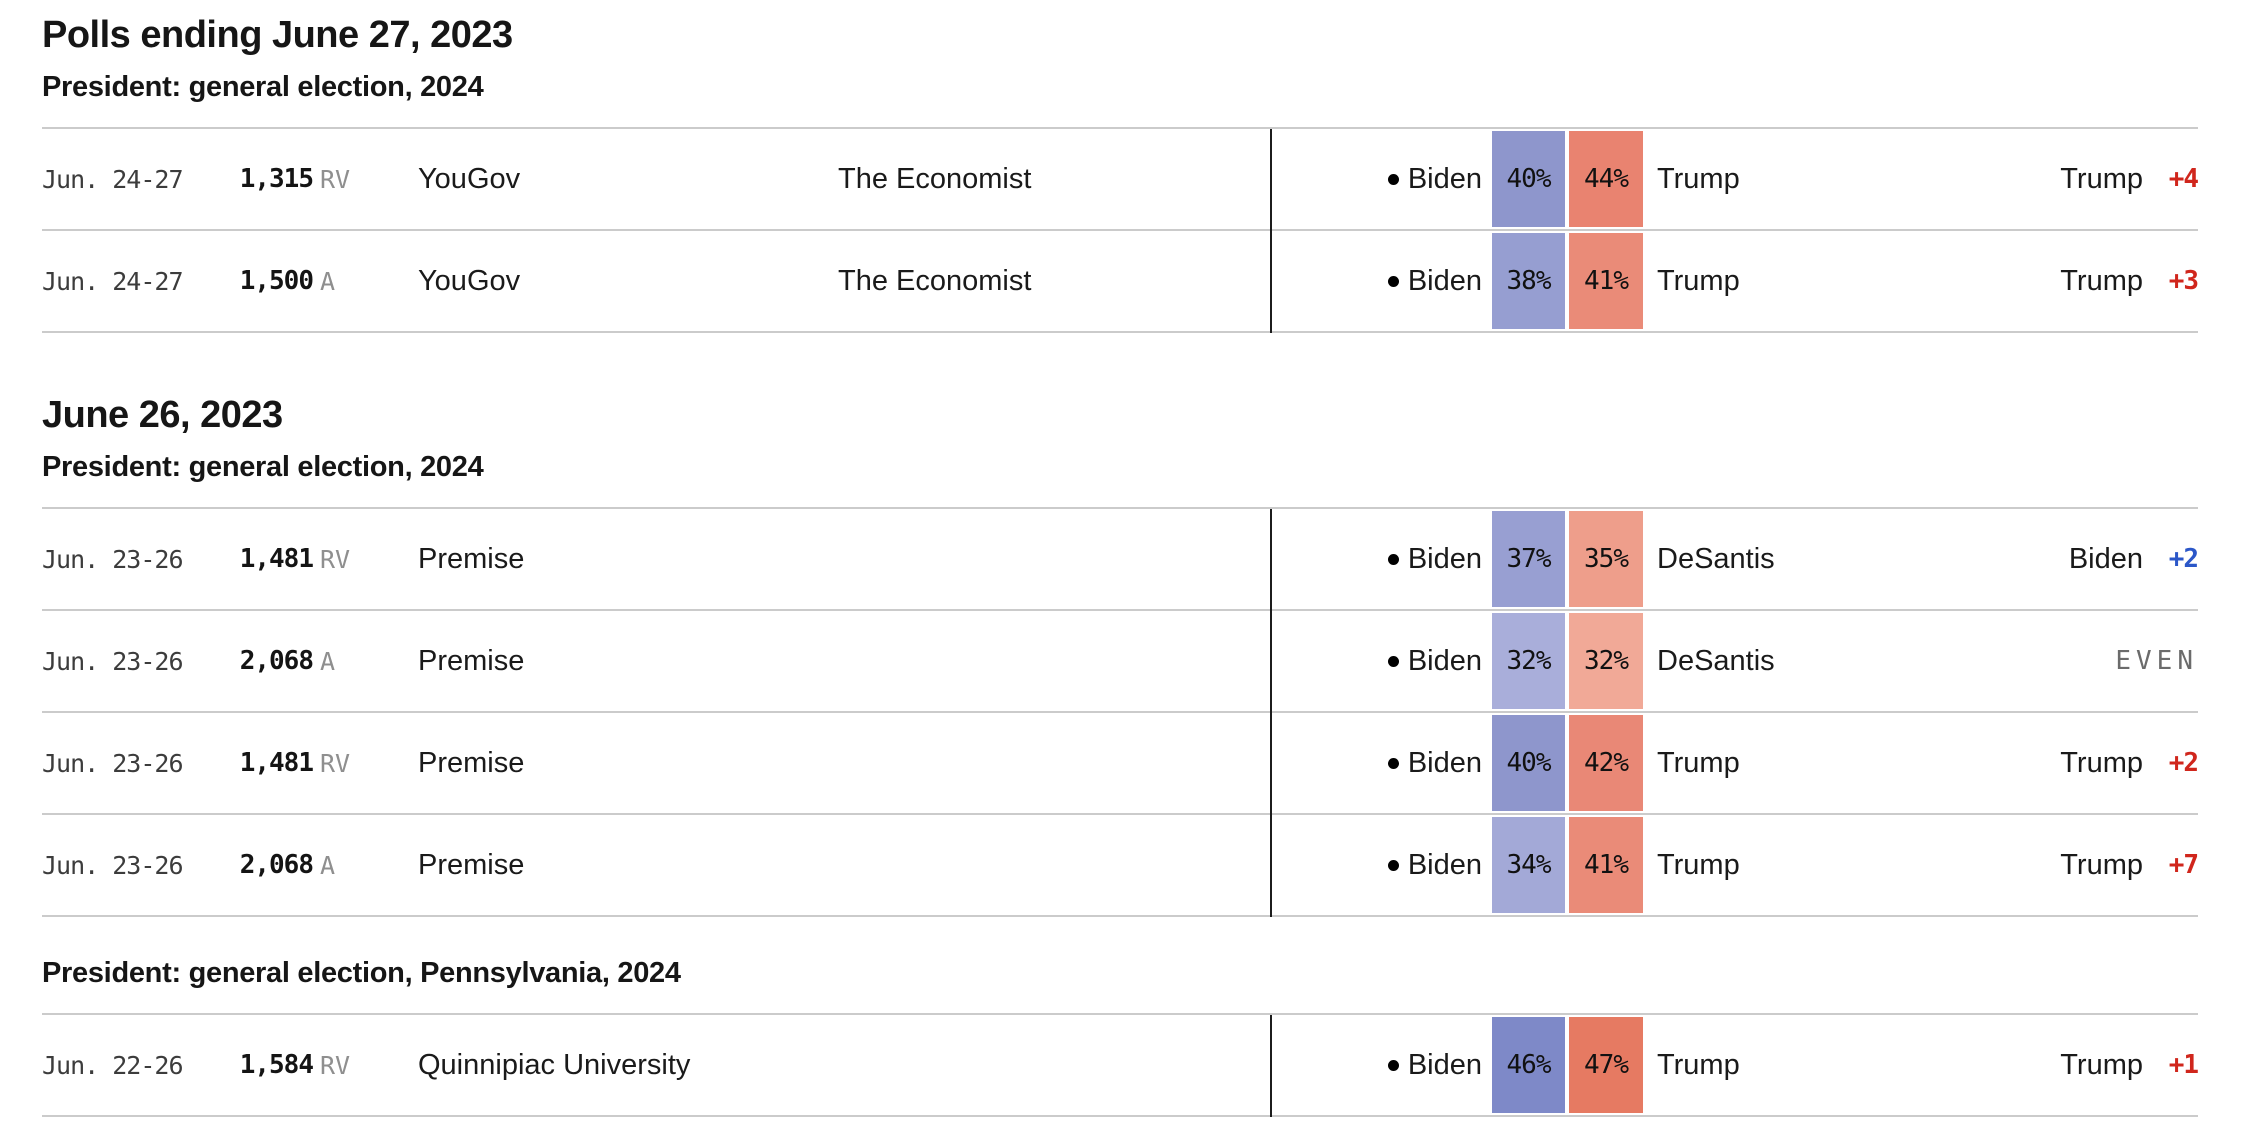  What do you see at coordinates (1528, 281) in the screenshot?
I see `candidate1-pct-cell: 38%` at bounding box center [1528, 281].